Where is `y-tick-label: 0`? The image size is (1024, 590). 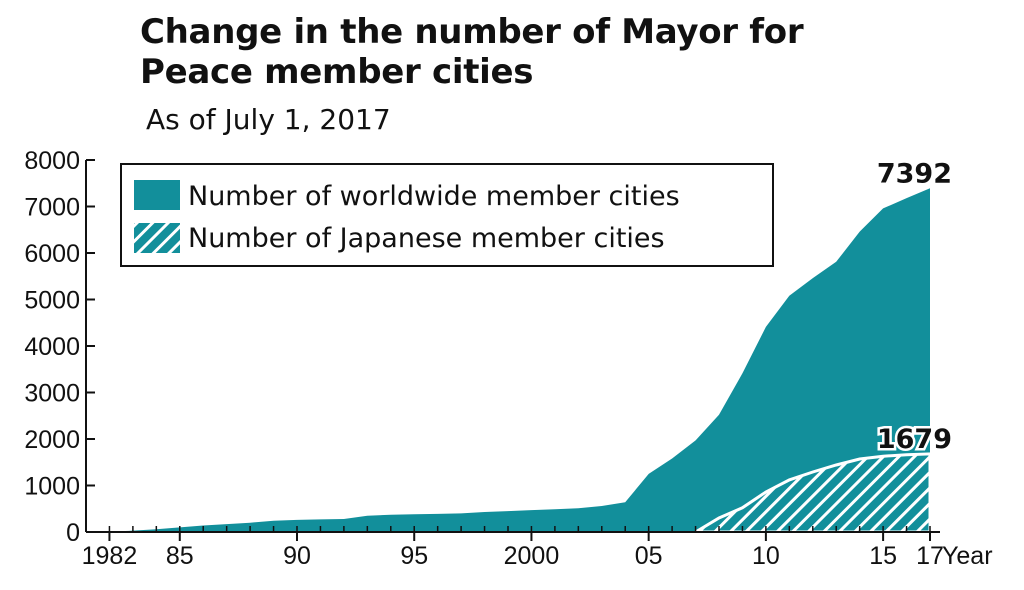 y-tick-label: 0 is located at coordinates (73, 533).